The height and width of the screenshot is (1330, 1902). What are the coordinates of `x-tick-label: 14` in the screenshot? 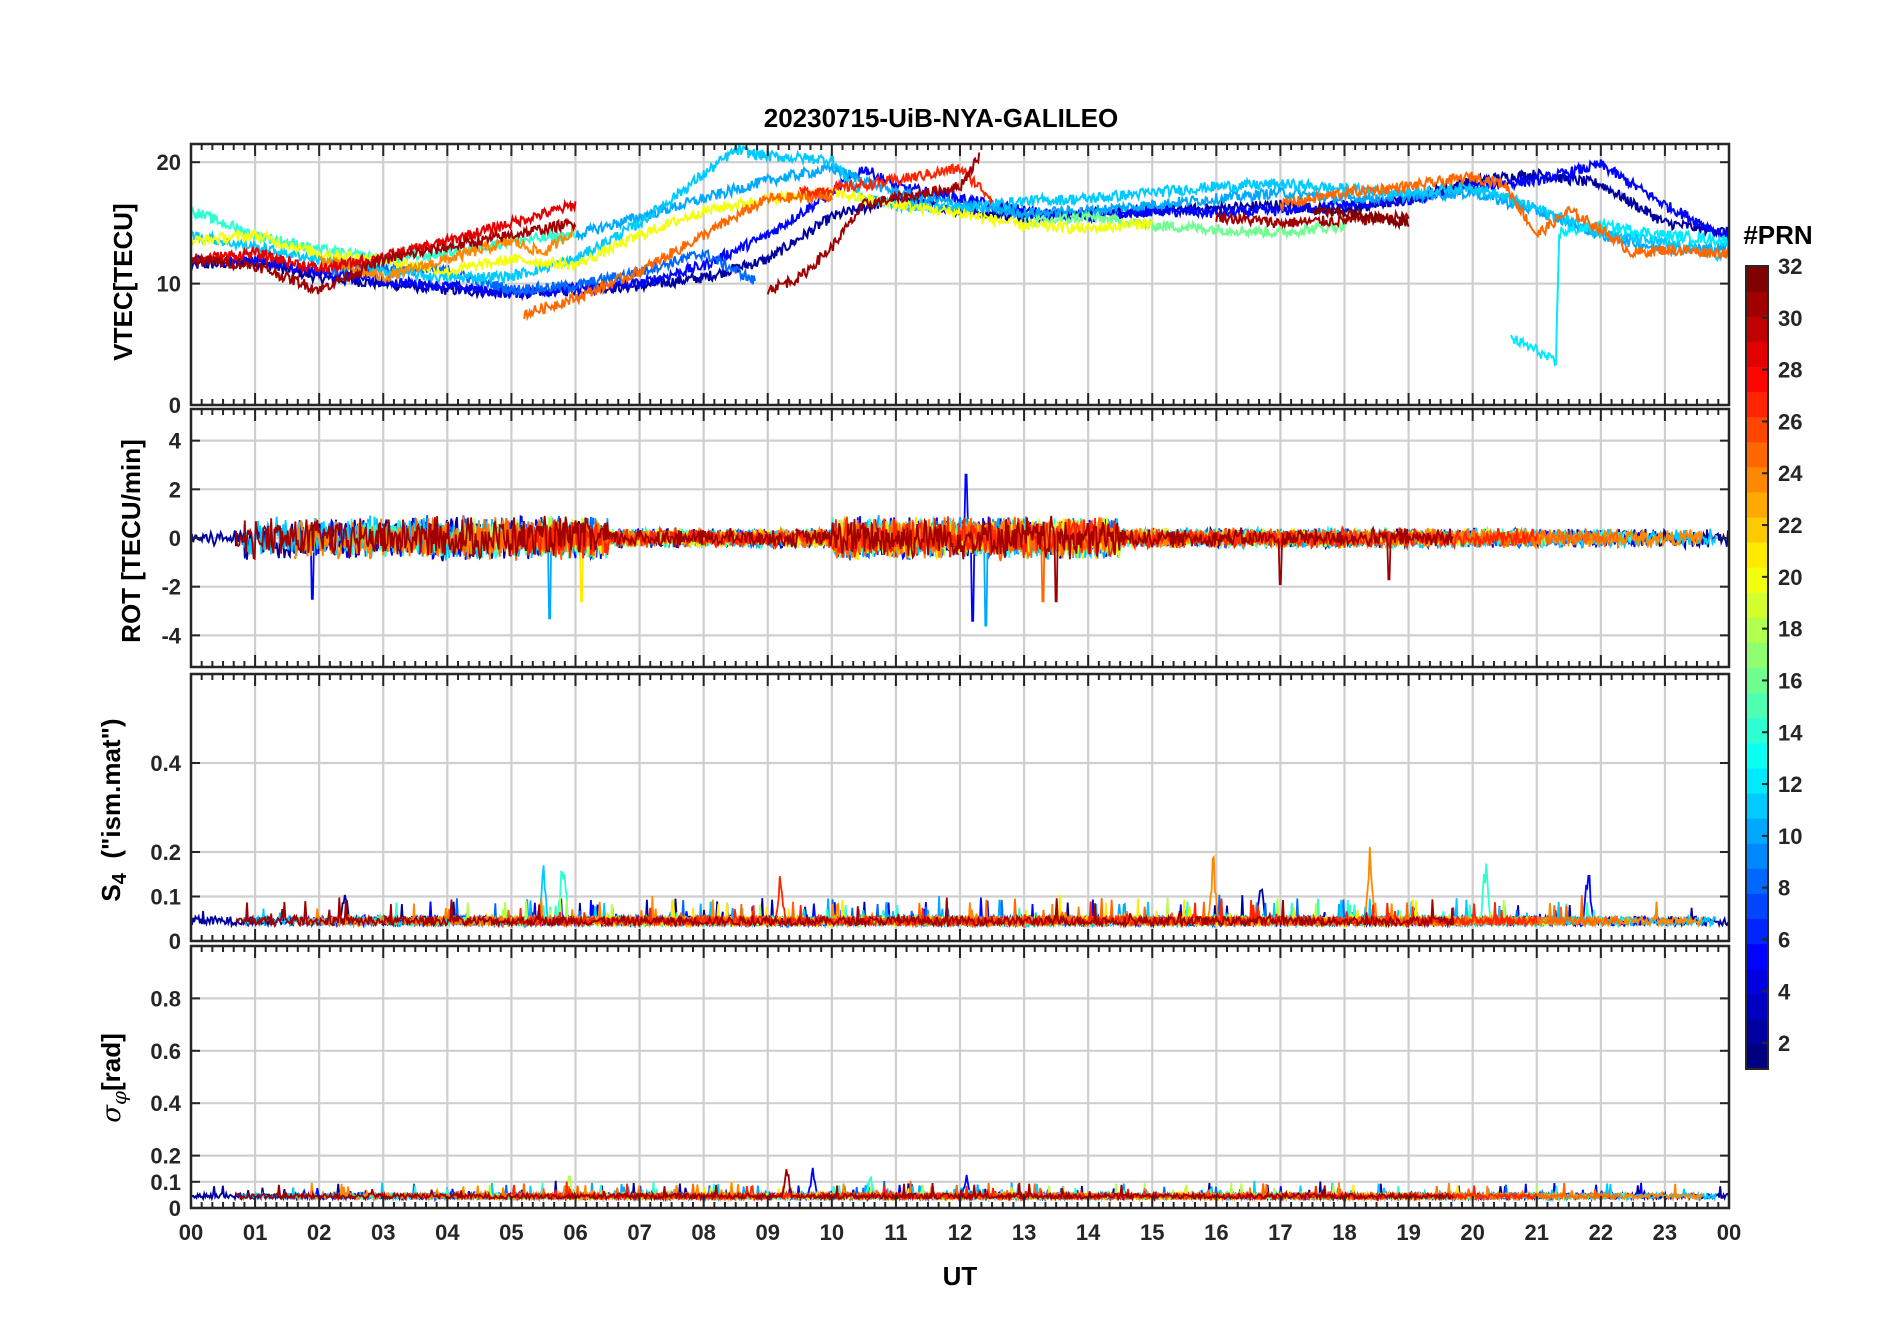 It's located at (1088, 1232).